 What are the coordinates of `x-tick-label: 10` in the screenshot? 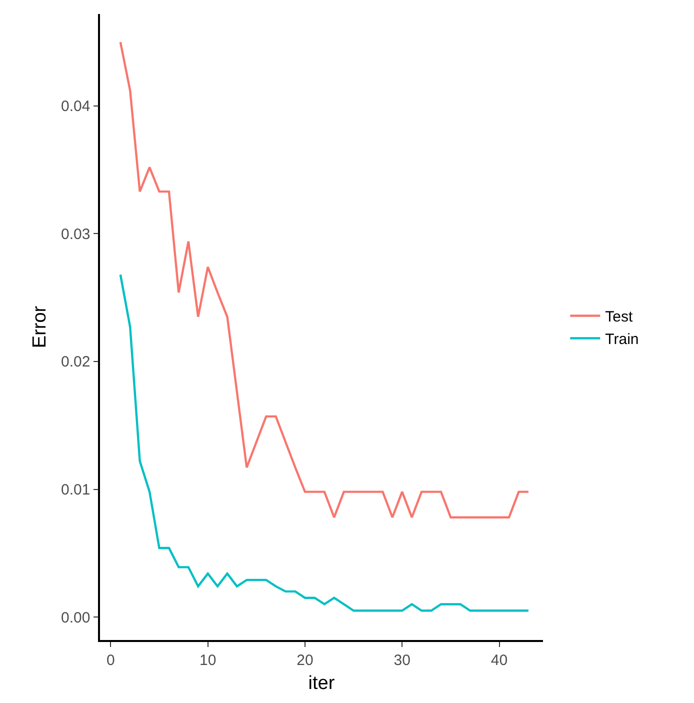 It's located at (207, 660).